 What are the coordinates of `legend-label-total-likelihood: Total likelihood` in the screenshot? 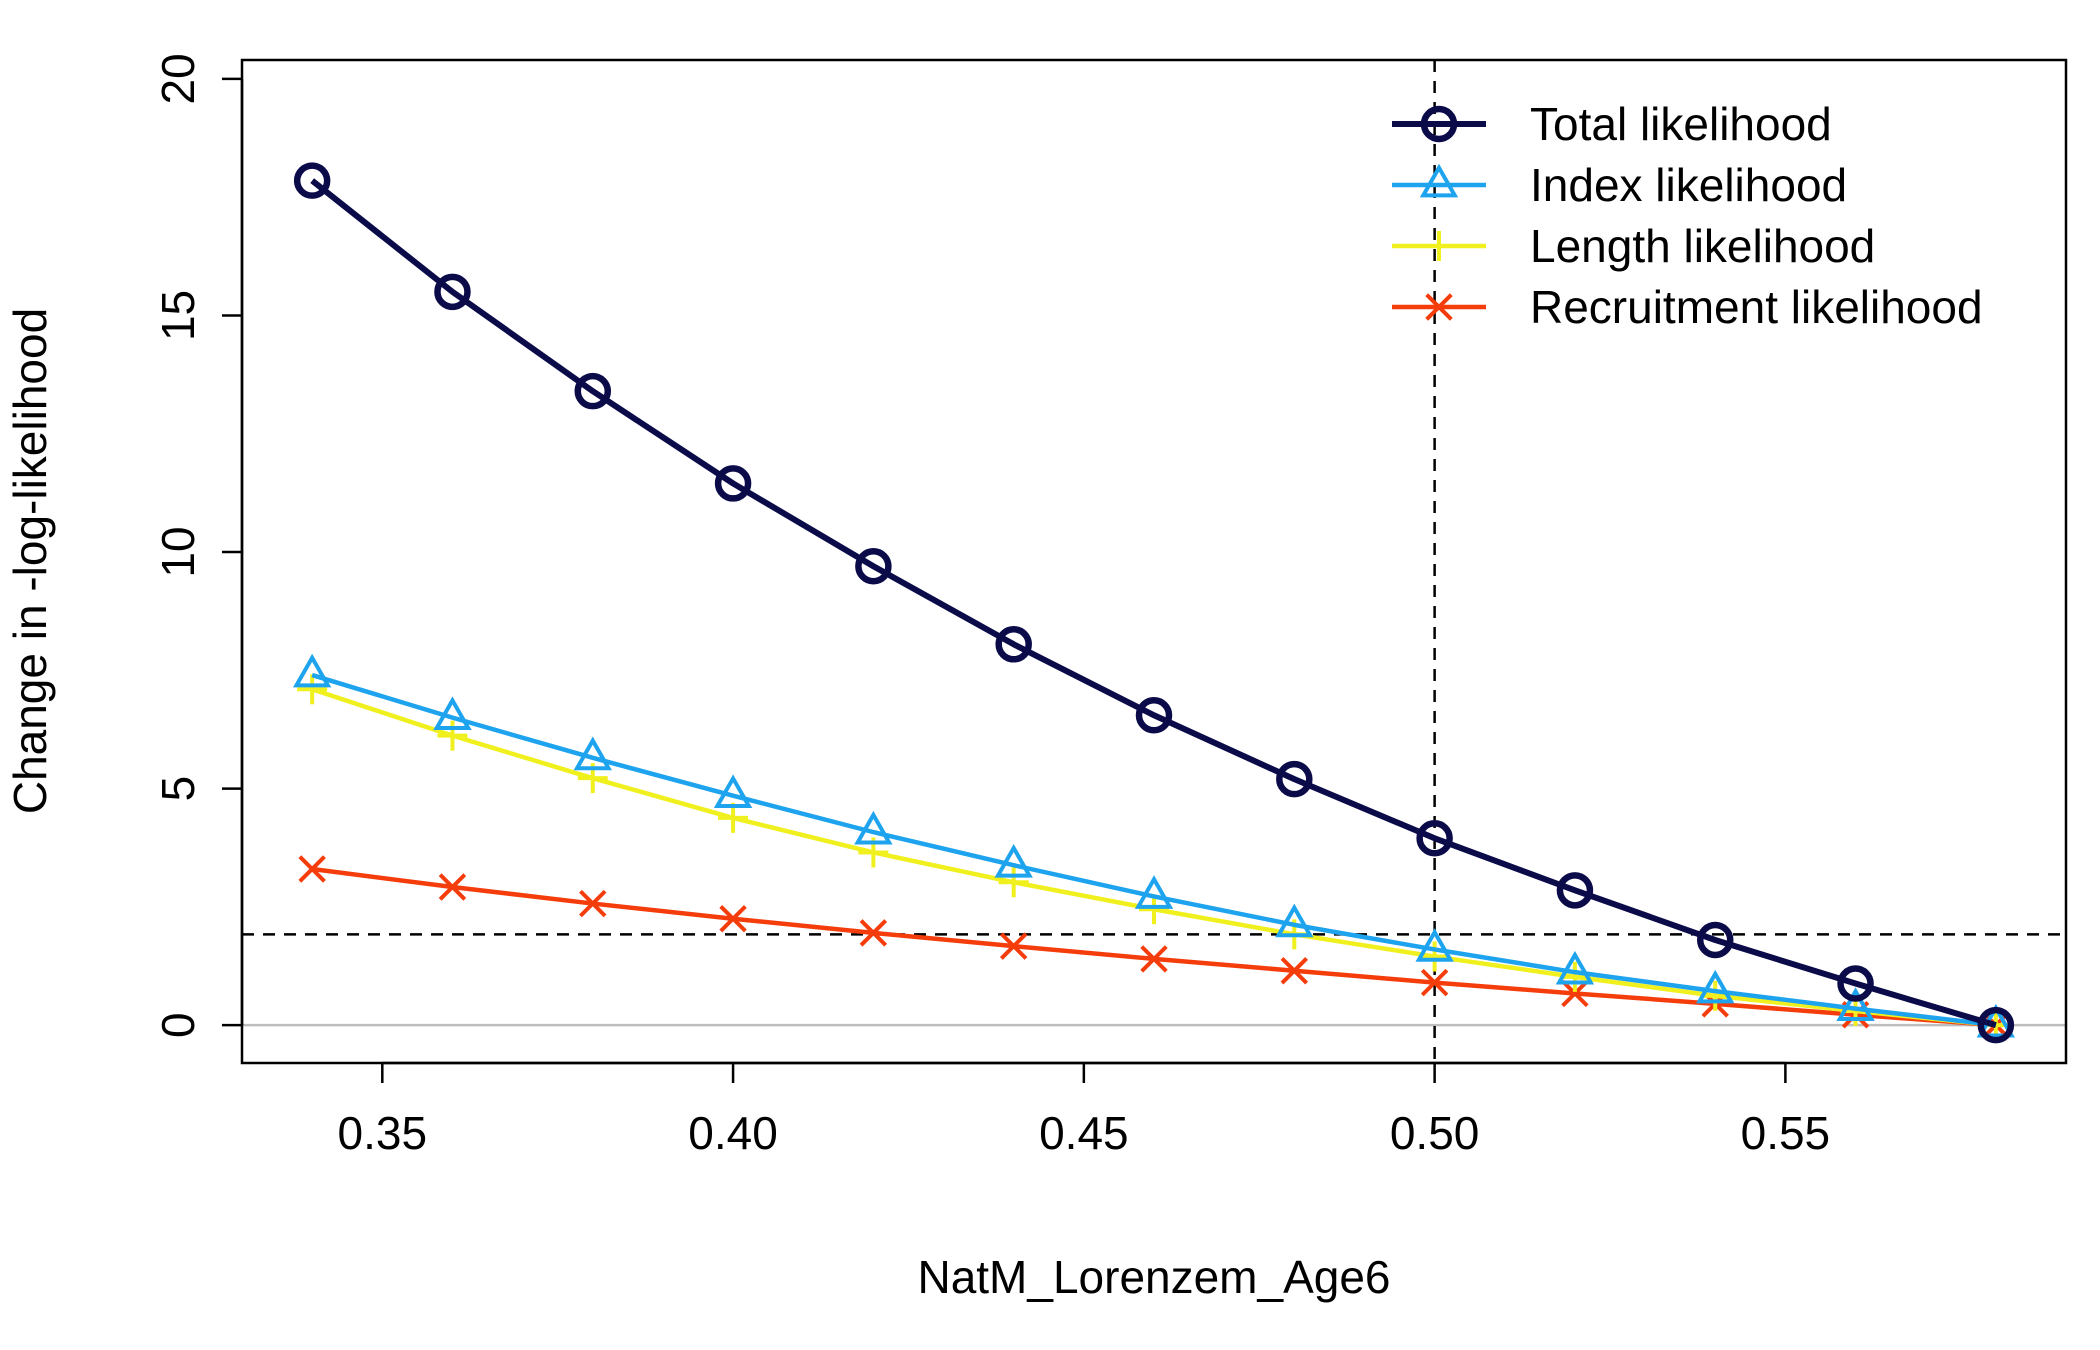 It's located at (1681, 124).